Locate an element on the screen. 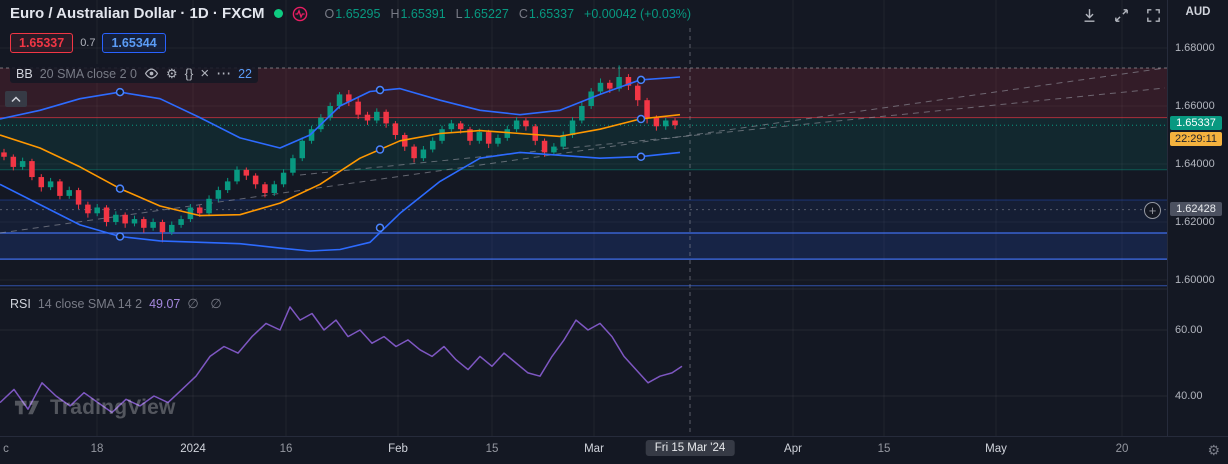 This screenshot has width=1228, height=464. time-axis-label: Apr is located at coordinates (793, 449).